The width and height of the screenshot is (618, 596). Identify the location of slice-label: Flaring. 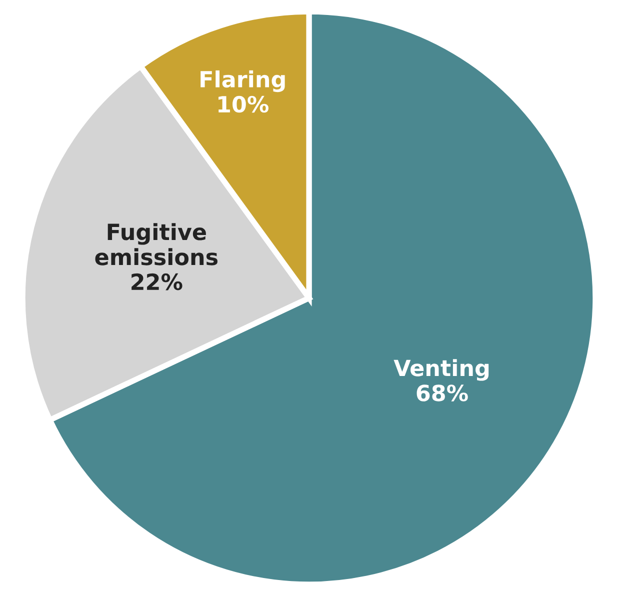
(242, 81).